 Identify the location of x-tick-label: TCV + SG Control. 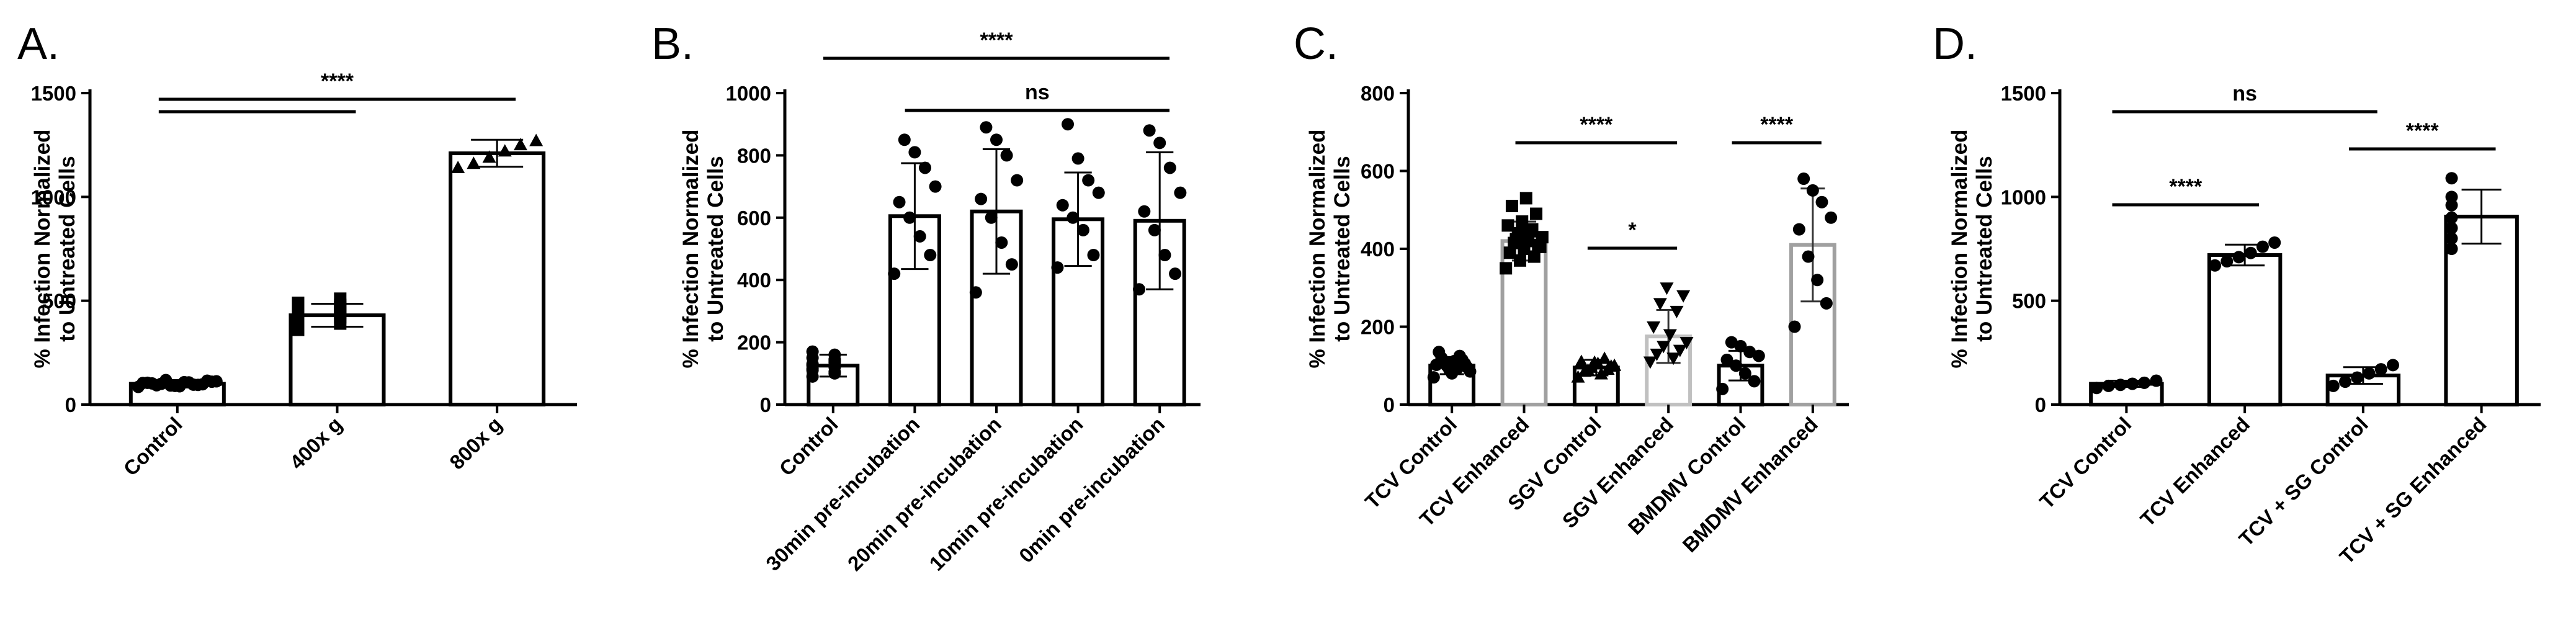
(2303, 482).